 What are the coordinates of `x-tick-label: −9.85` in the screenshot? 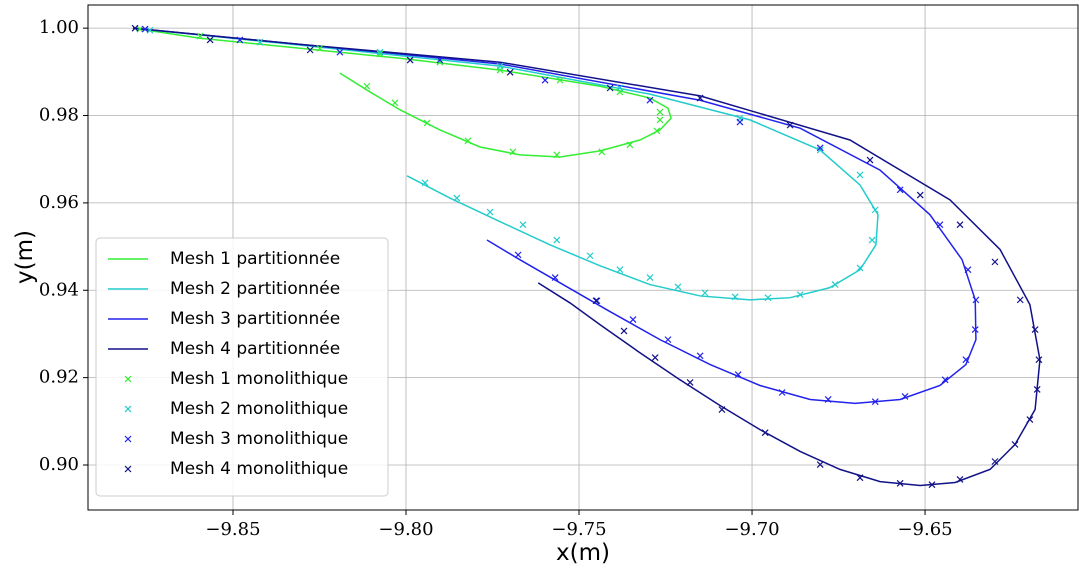 It's located at (232, 529).